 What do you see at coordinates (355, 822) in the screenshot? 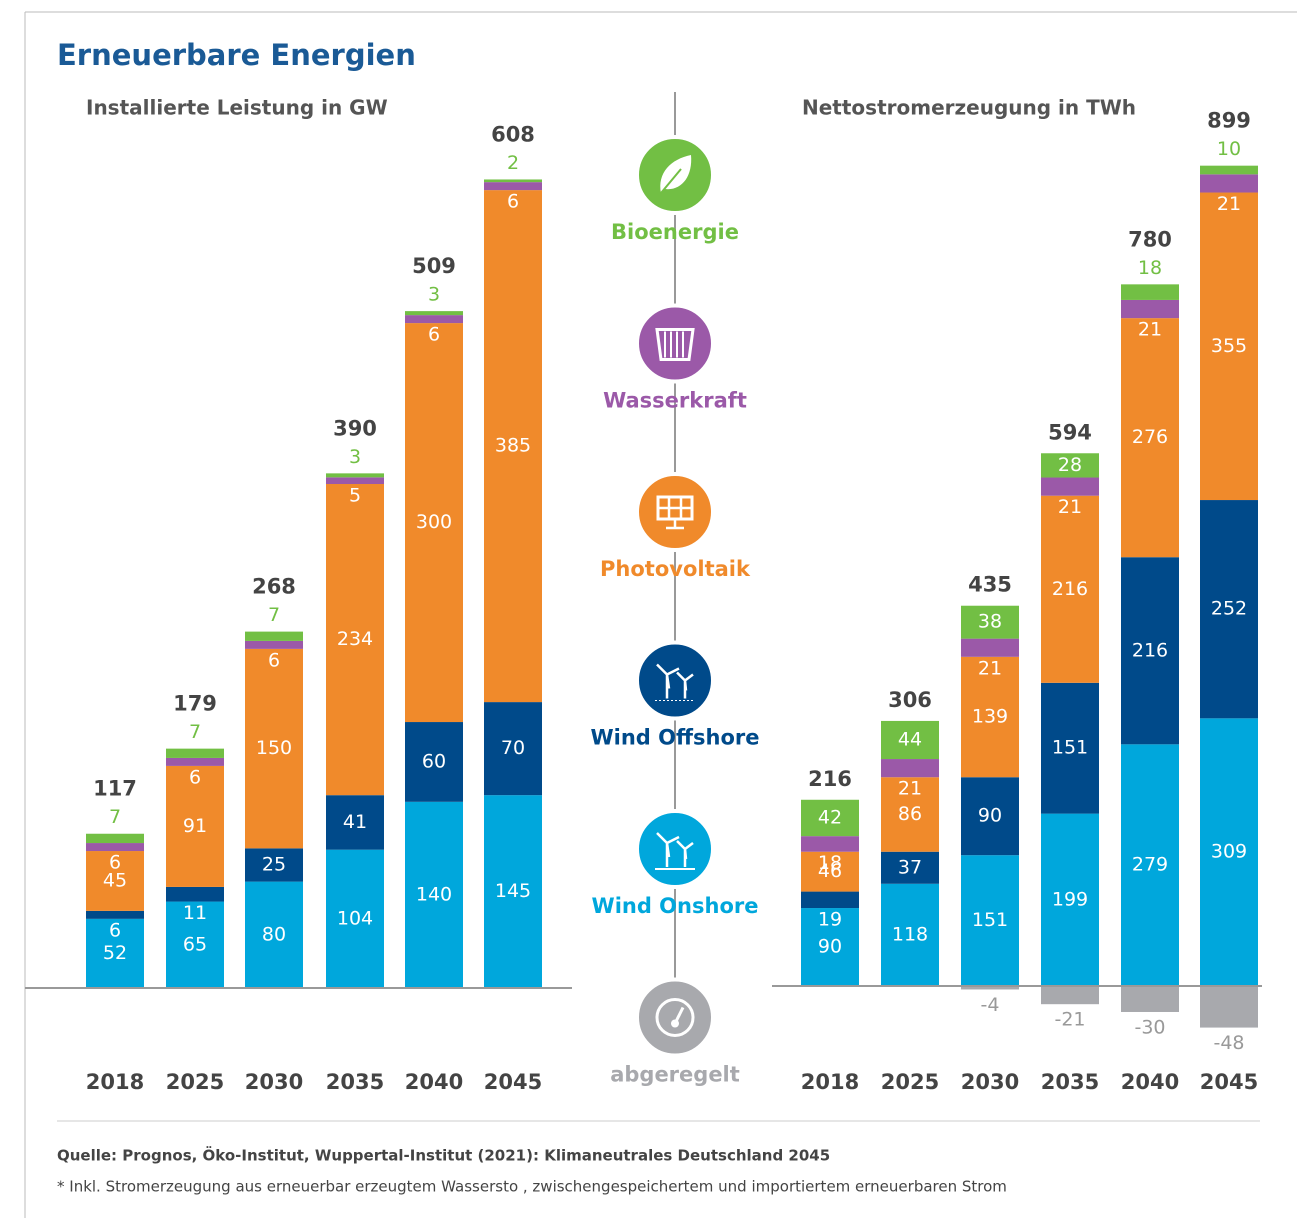
I see `value-label: 41` at bounding box center [355, 822].